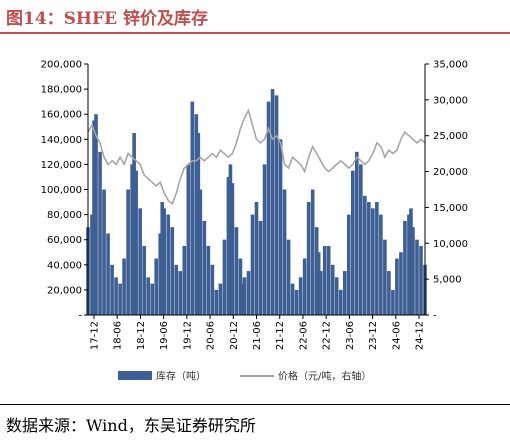 The height and width of the screenshot is (444, 510). I want to click on left-tick-label: 60,000, so click(64, 240).